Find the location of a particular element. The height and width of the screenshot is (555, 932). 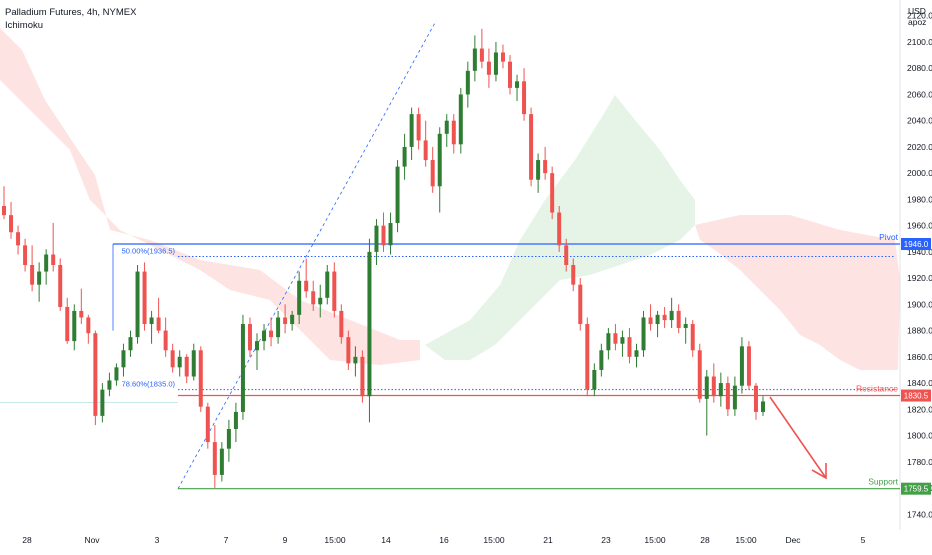

y-tick-label: 1900.0 is located at coordinates (919, 304).